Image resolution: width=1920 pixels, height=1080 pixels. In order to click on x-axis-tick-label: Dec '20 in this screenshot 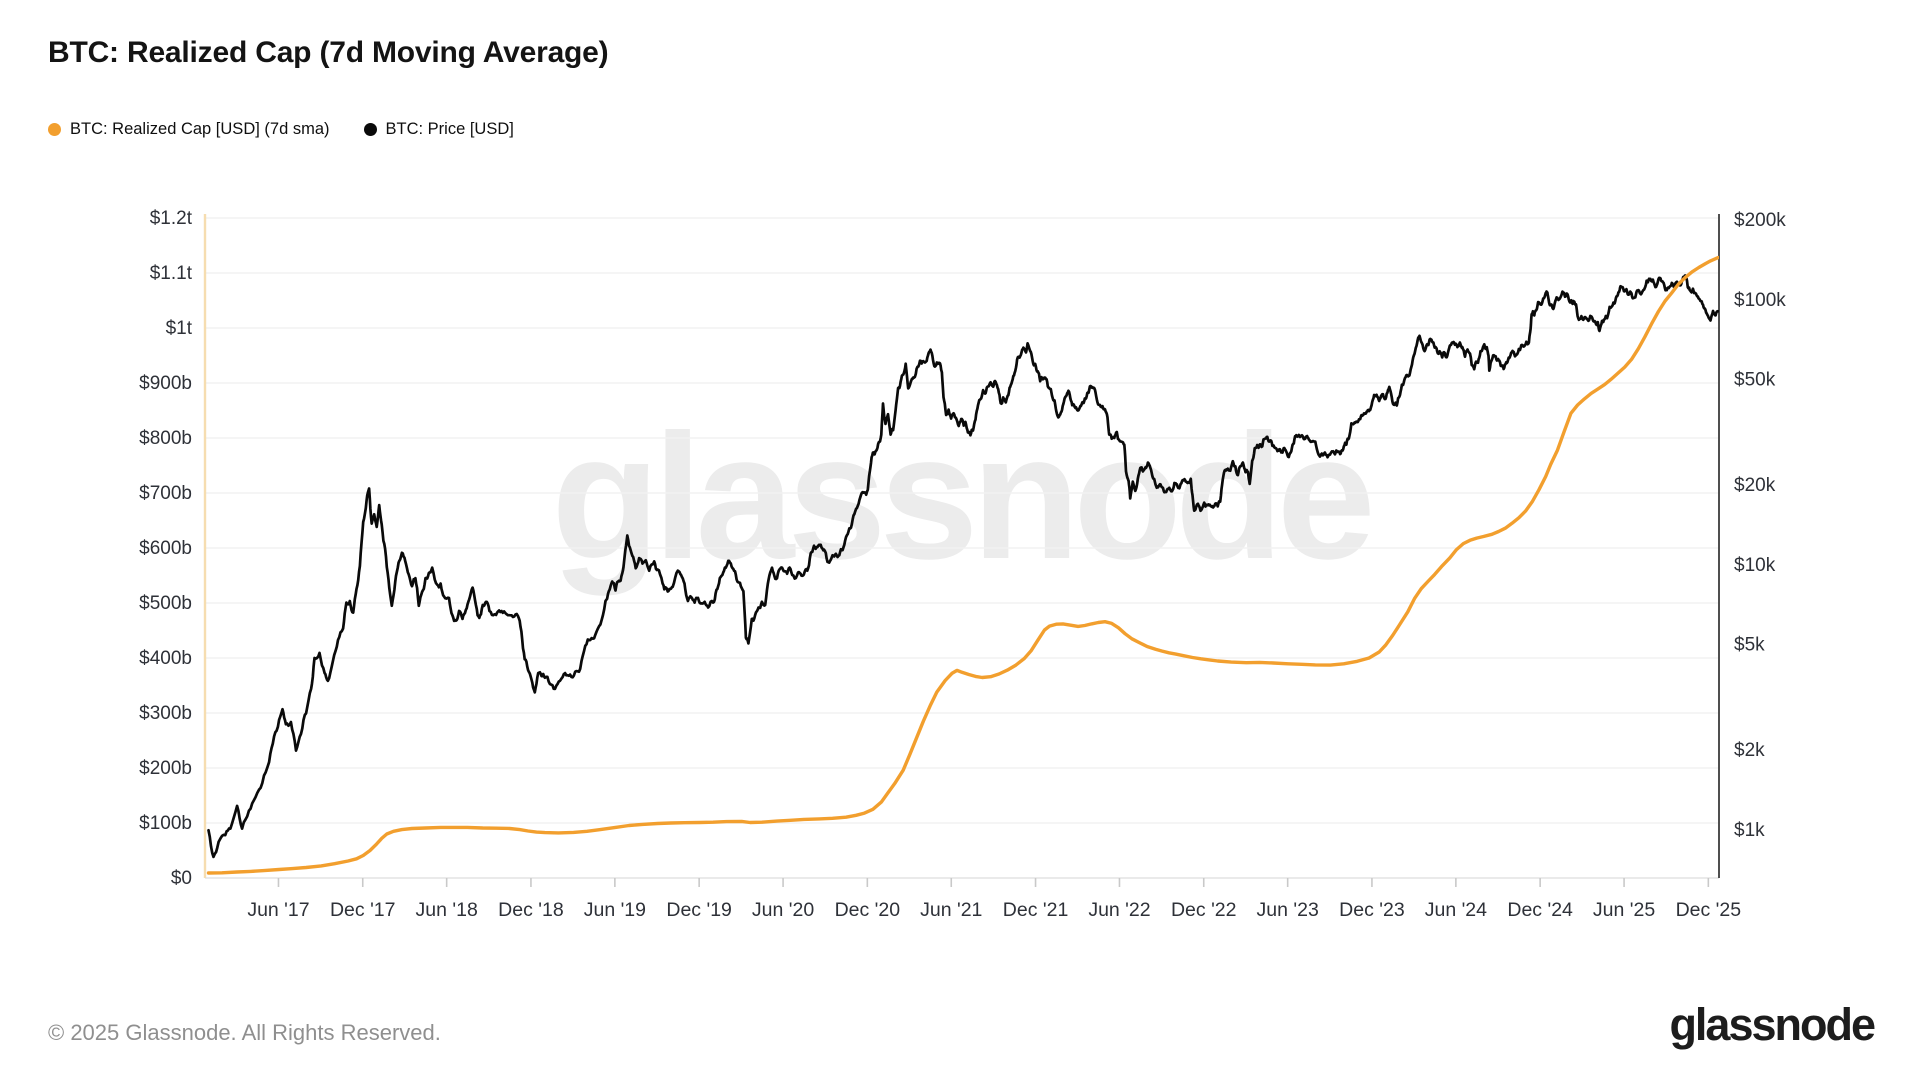, I will do `click(868, 910)`.